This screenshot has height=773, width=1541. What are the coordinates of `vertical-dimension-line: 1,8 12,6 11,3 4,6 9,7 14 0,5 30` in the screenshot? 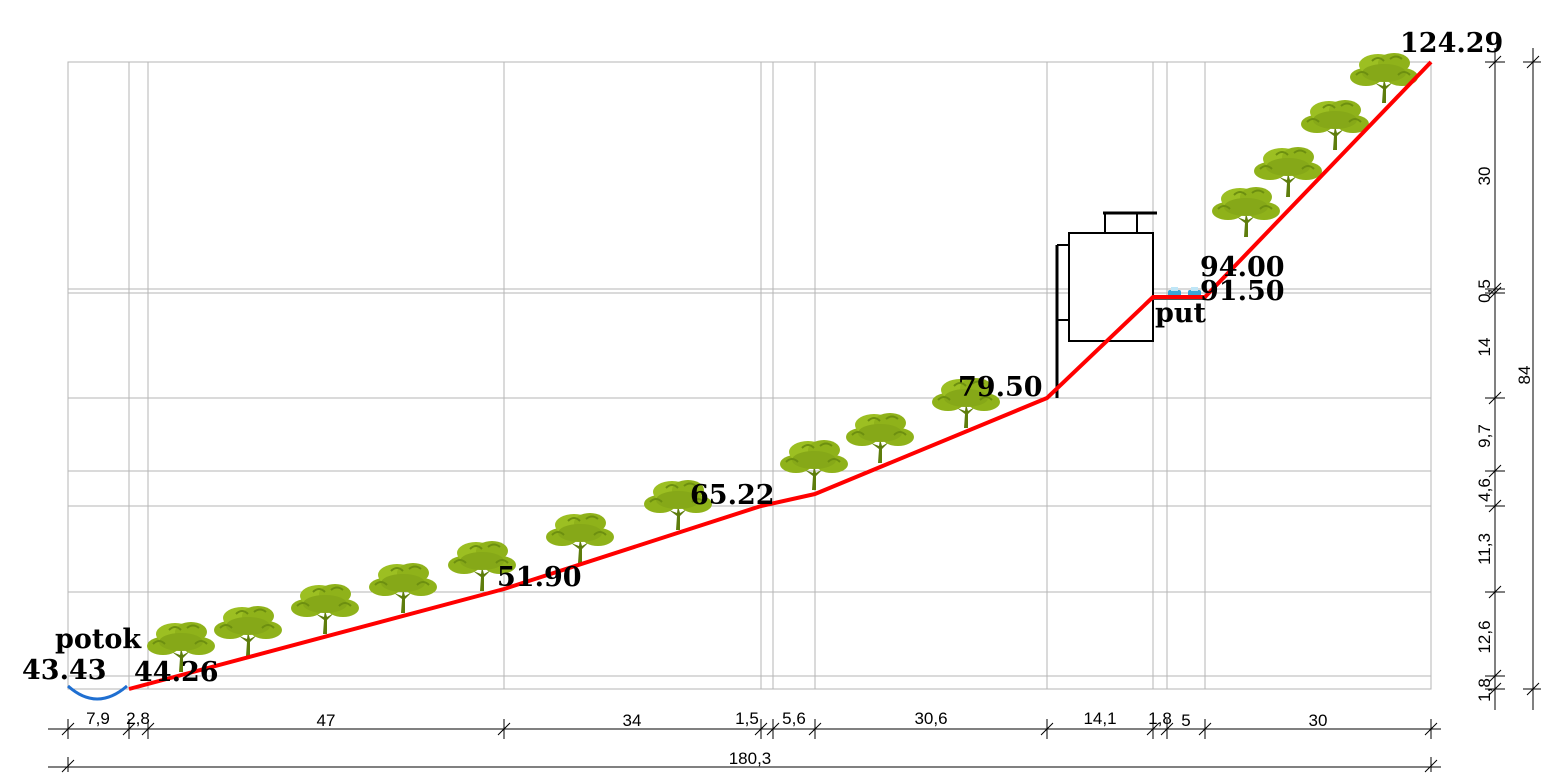 It's located at (1490, 379).